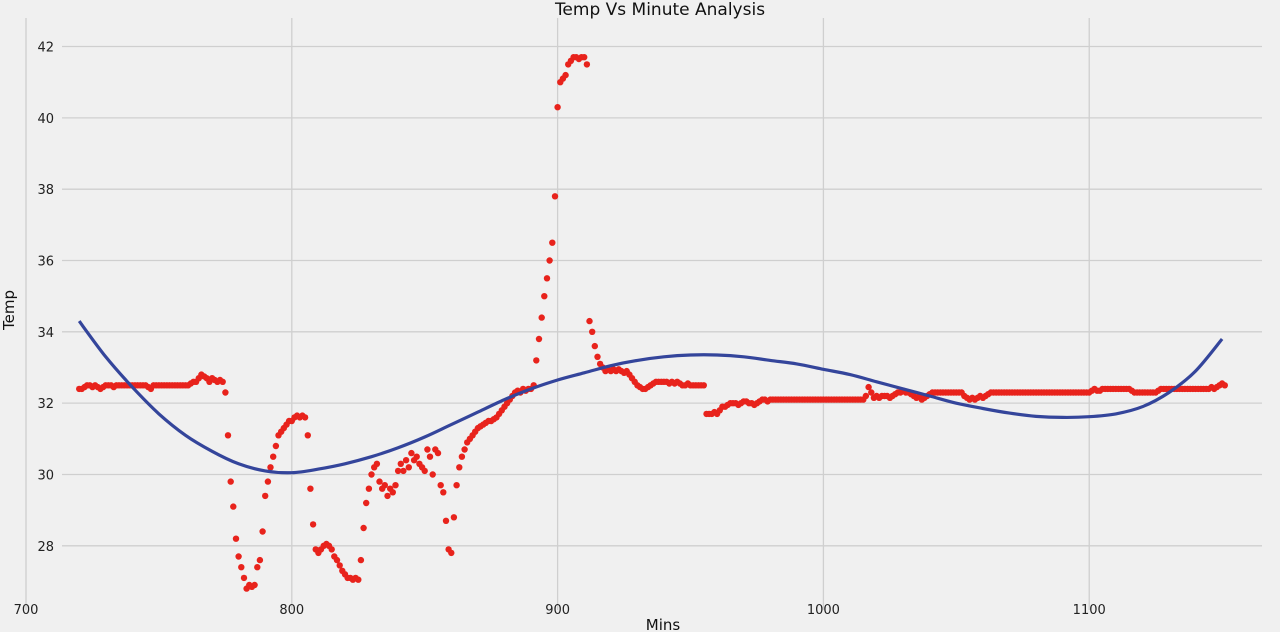  Describe the element at coordinates (45, 190) in the screenshot. I see `y-tick-label: 38` at that location.